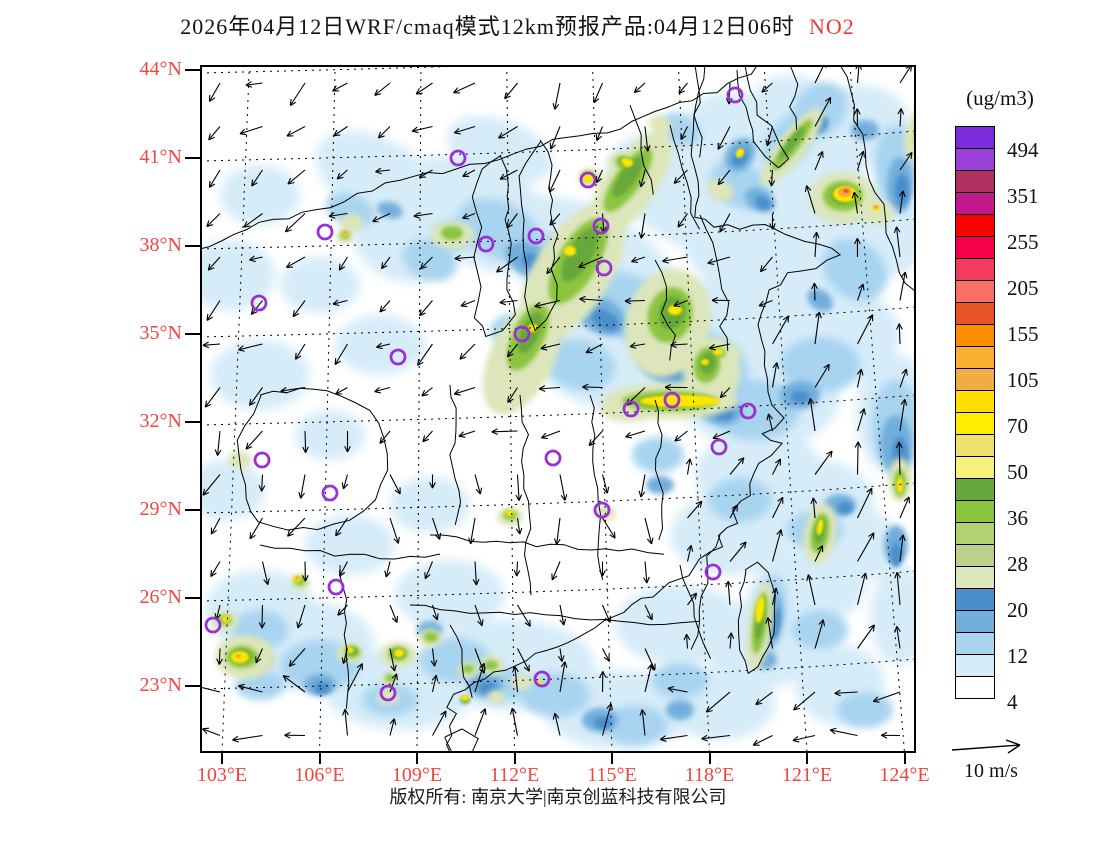 This screenshot has height=850, width=1100. I want to click on colorbar-tick-label: 255, so click(1023, 242).